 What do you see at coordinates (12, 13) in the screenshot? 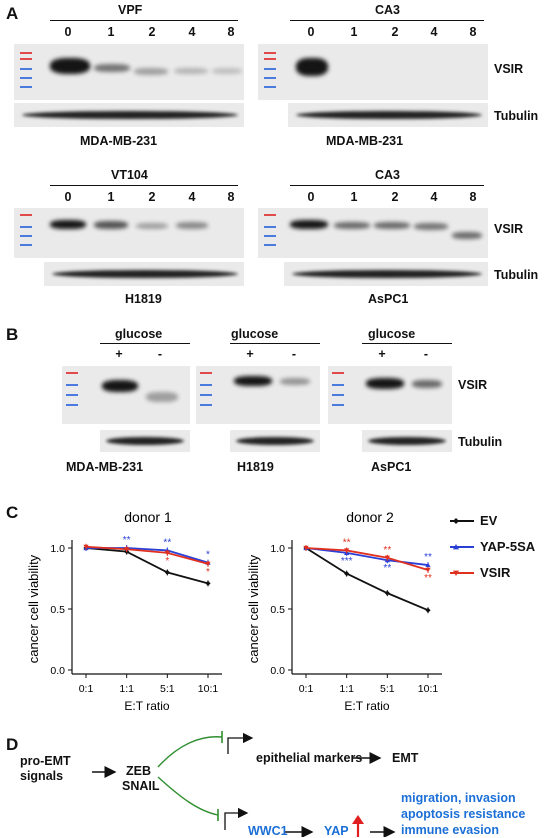
I see `panel-a-letter: A` at bounding box center [12, 13].